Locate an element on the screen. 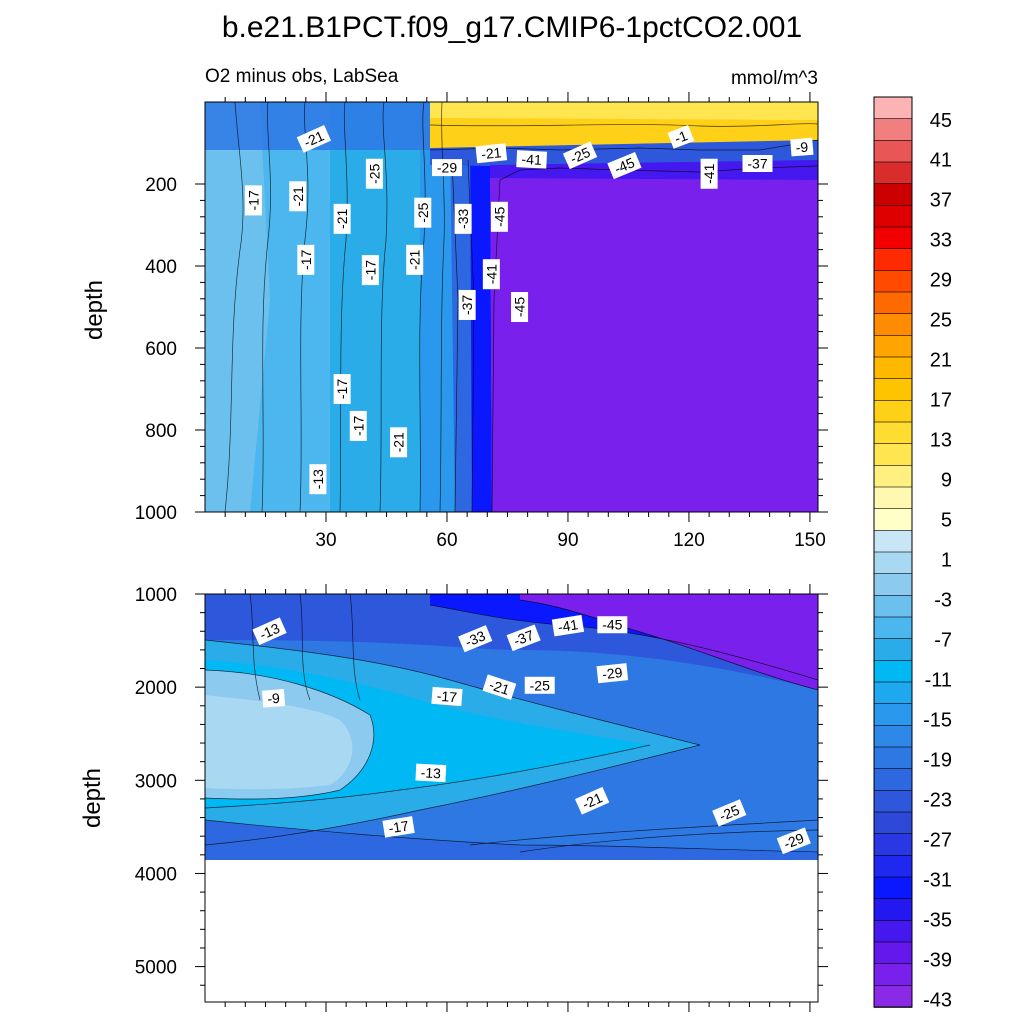 The image size is (1024, 1024). x-tick-label: 150 is located at coordinates (810, 540).